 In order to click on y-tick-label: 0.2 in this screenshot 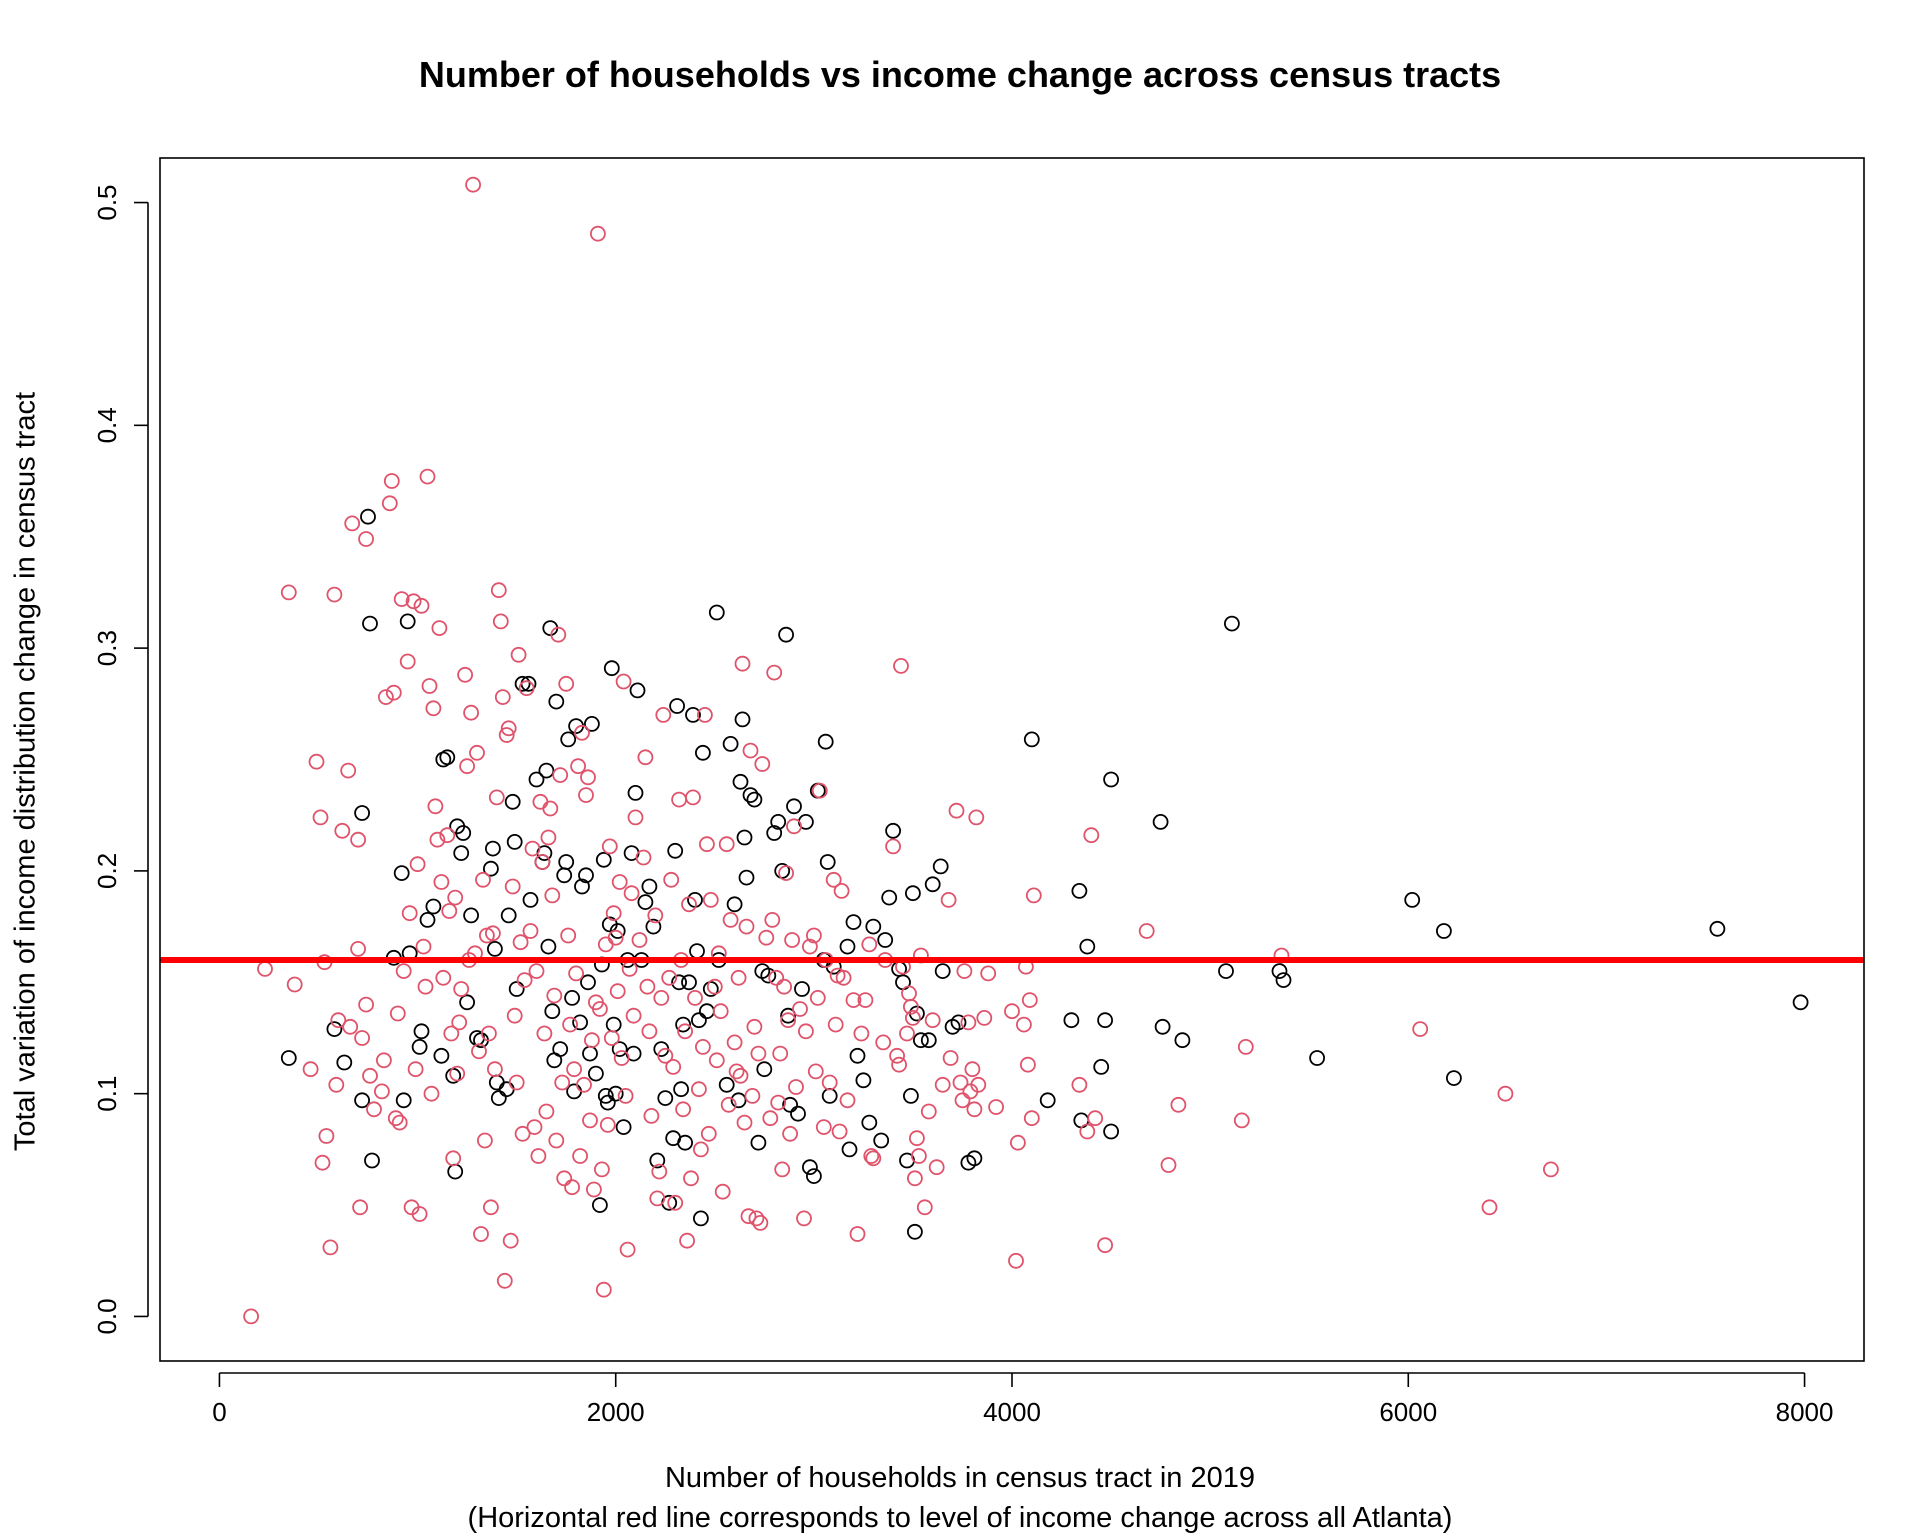, I will do `click(107, 871)`.